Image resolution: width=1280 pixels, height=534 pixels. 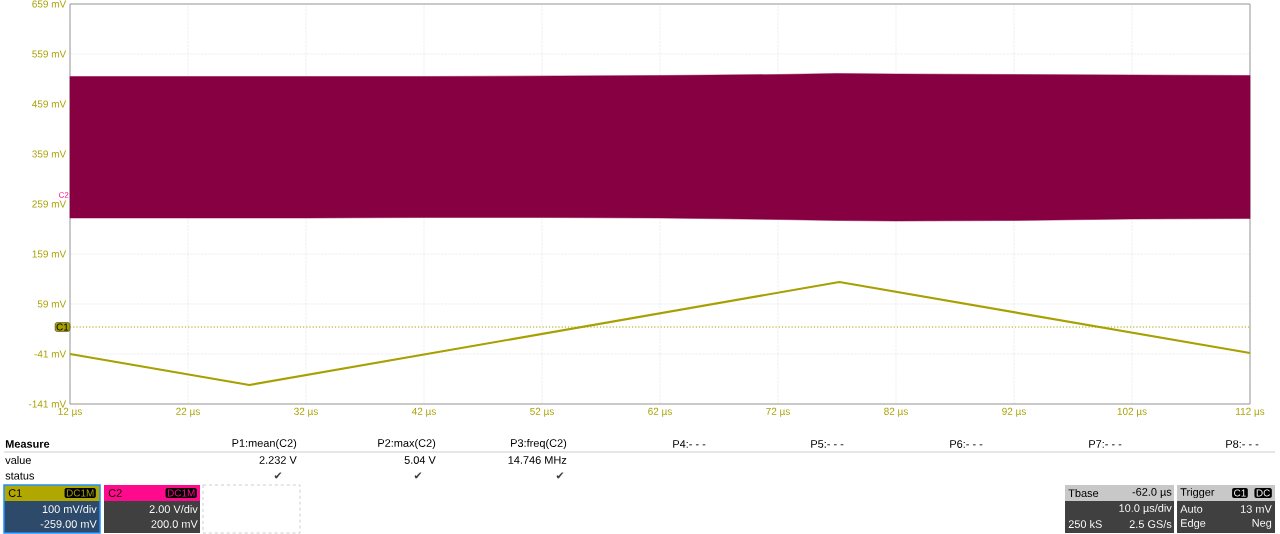 I want to click on text: 2.5 GS/s, so click(x=1150, y=524).